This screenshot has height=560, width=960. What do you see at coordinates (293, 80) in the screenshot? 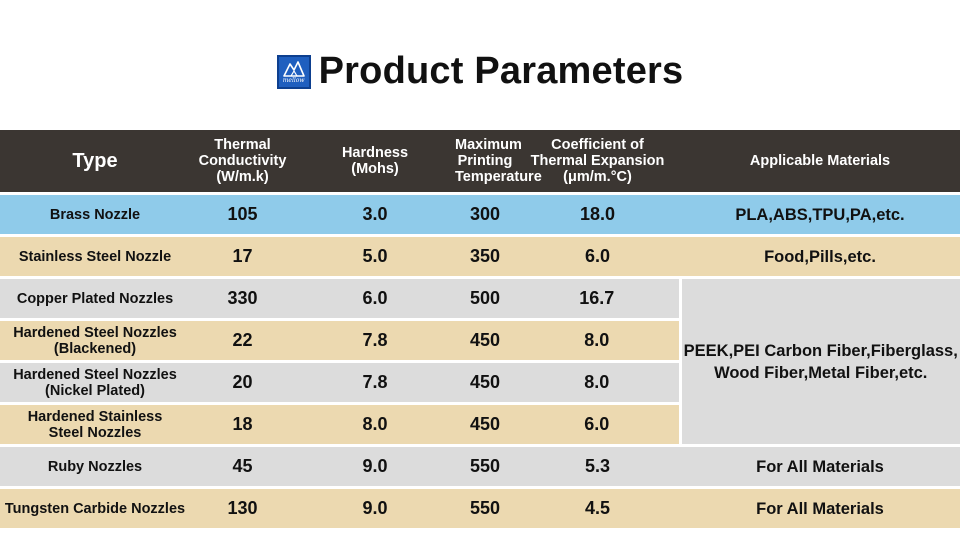
I see `logo-wordmark: mellow` at bounding box center [293, 80].